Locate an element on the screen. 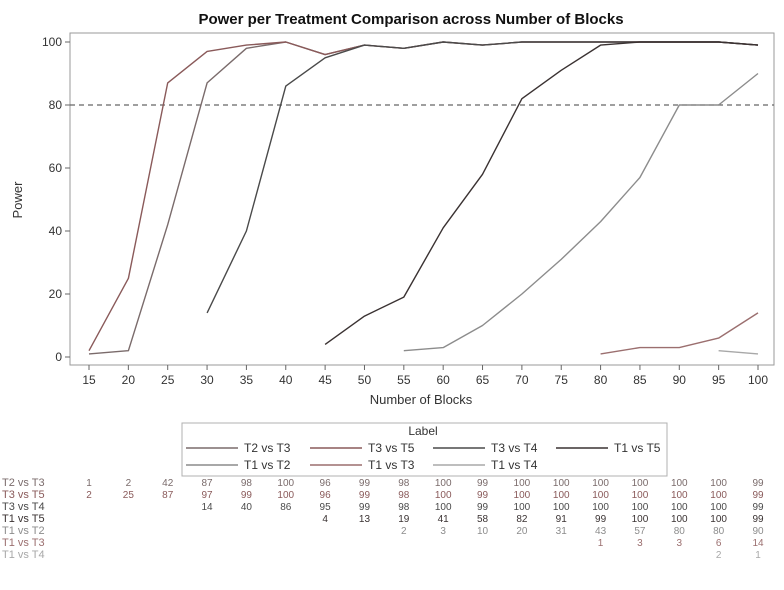 This screenshot has height=590, width=784. x-tick-label: 85 is located at coordinates (640, 380).